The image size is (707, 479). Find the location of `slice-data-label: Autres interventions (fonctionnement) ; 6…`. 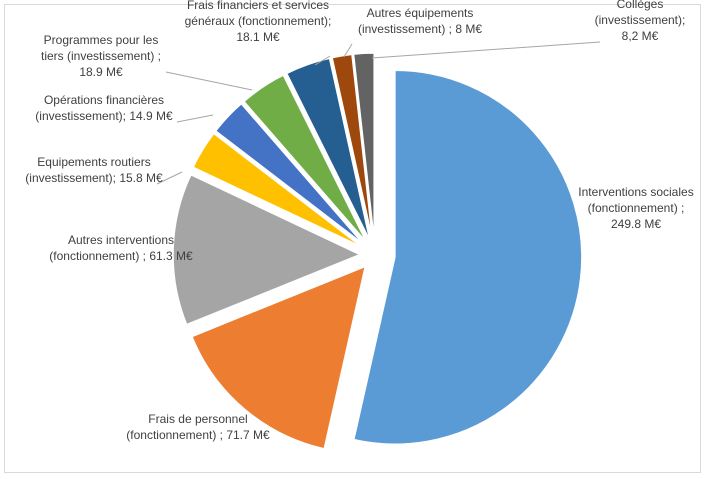

slice-data-label: Autres interventions (fonctionnement) ; 6… is located at coordinates (121, 248).